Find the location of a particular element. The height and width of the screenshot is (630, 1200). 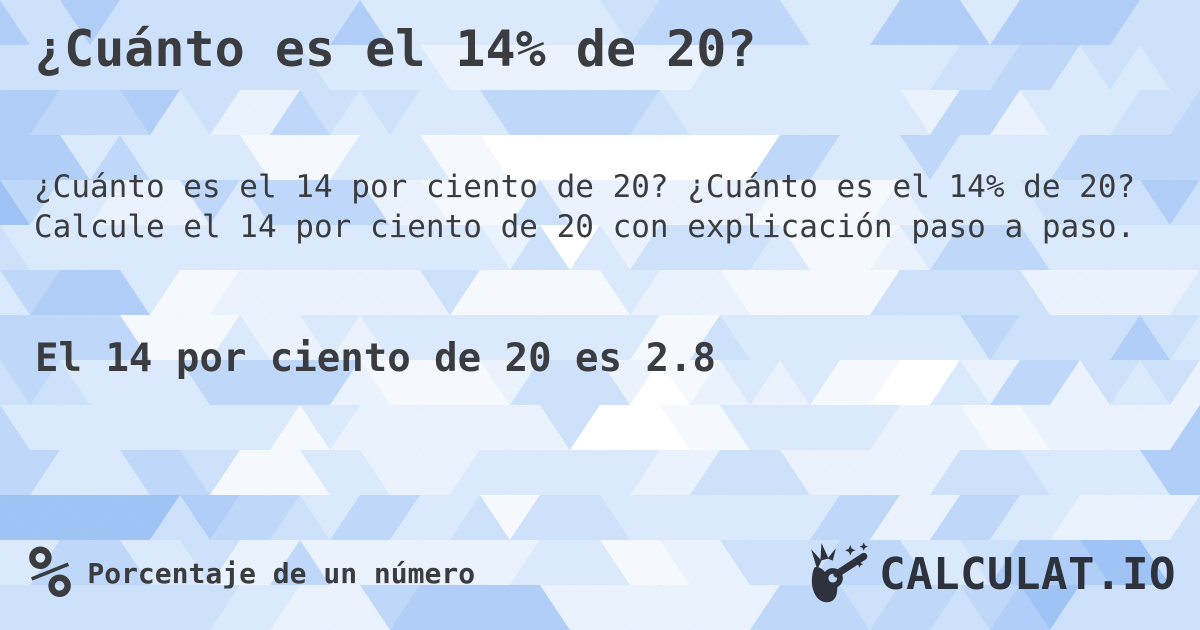

category-badge: % Porcentaje de un número is located at coordinates (252, 571).